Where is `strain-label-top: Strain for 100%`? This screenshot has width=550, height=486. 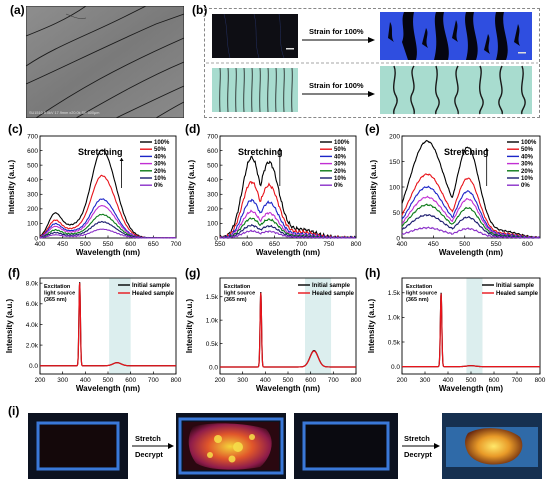
strain-label-top: Strain for 100% is located at coordinates (336, 31).